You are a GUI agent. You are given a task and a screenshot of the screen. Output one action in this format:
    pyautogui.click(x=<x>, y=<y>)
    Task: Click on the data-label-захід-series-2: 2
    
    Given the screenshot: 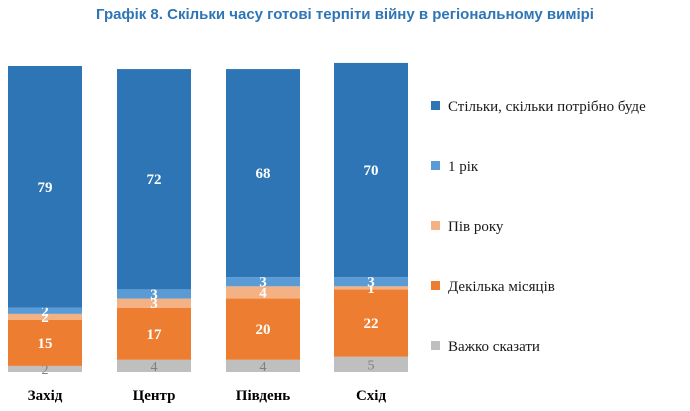 What is the action you would take?
    pyautogui.click(x=45, y=318)
    